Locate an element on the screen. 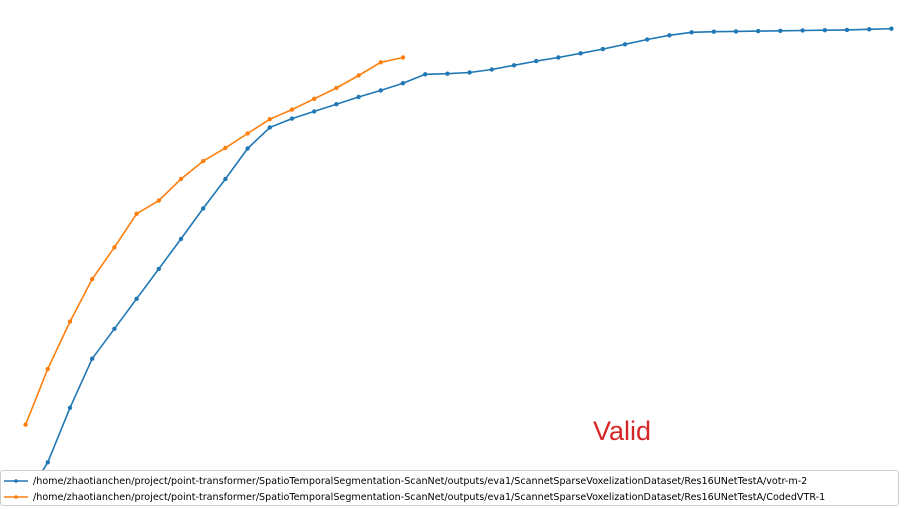 The height and width of the screenshot is (509, 906). annotation-label: Valid is located at coordinates (622, 431).